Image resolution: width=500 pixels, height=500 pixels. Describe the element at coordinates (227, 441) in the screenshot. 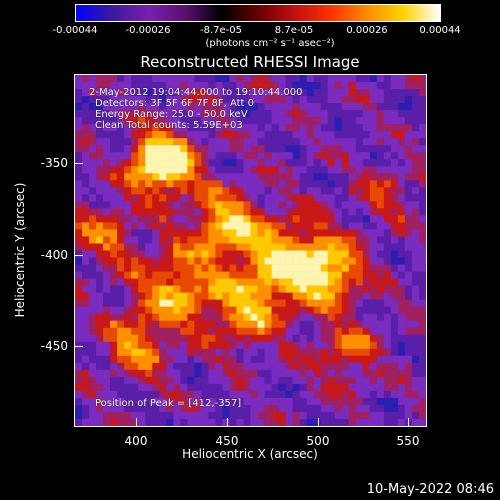

I see `x-tick-label: 450` at that location.